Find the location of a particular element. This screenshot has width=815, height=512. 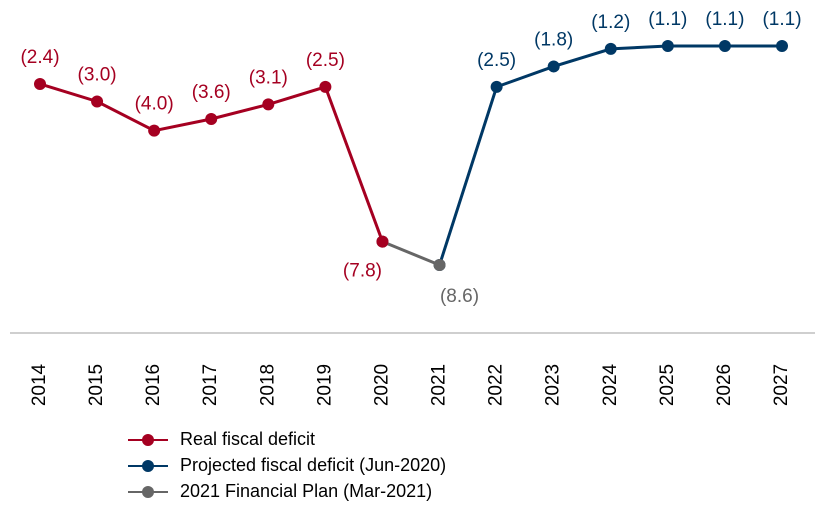

x-tick-label: 2023 is located at coordinates (553, 385).